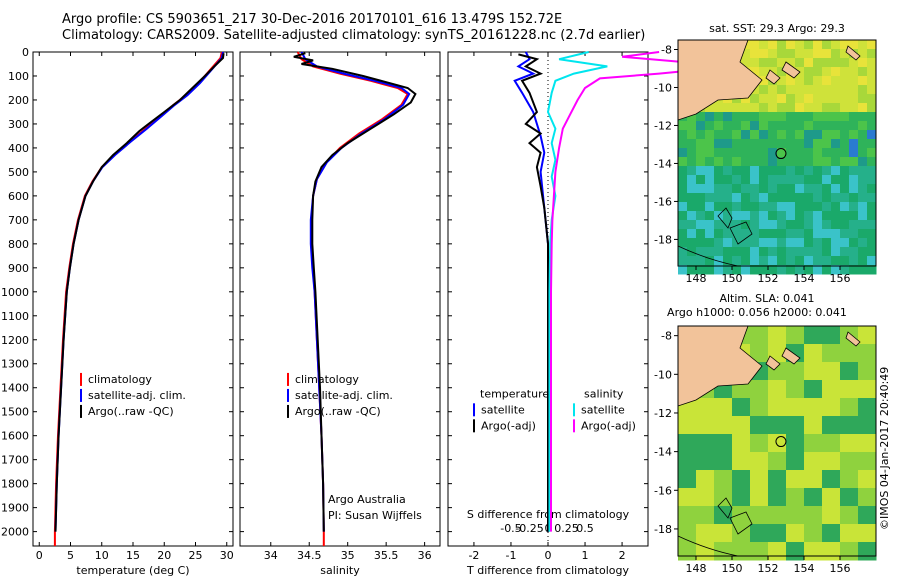 The height and width of the screenshot is (580, 900). Describe the element at coordinates (132, 570) in the screenshot. I see `temperature-xlabel: temperature (deg C)` at that location.